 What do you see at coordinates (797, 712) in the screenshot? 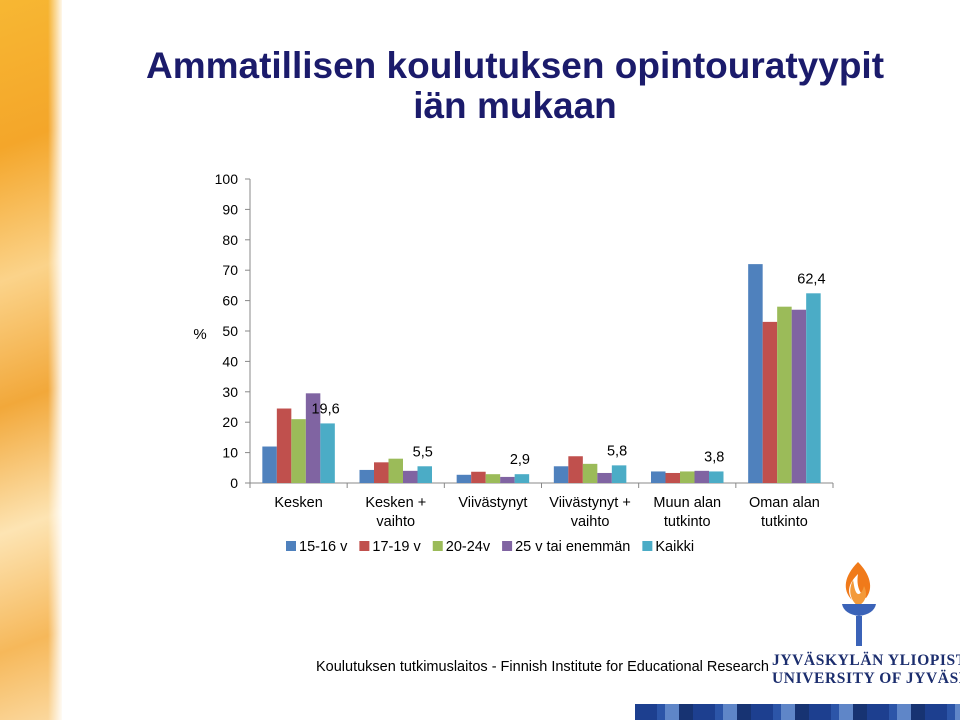
I see `decorative-bottom-strip` at bounding box center [797, 712].